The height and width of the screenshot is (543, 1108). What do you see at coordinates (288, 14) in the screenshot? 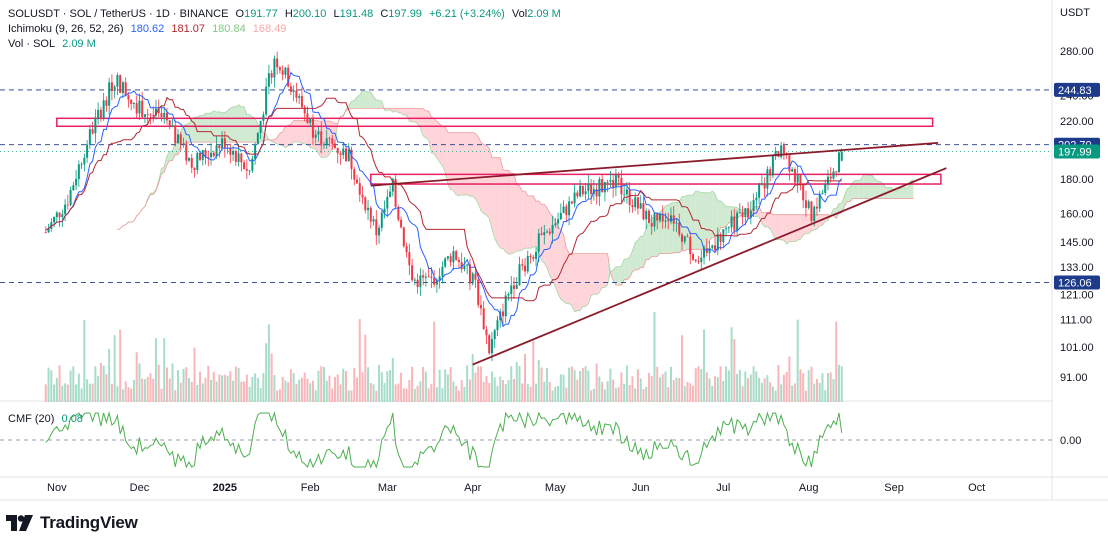
I see `high-label: H` at bounding box center [288, 14].